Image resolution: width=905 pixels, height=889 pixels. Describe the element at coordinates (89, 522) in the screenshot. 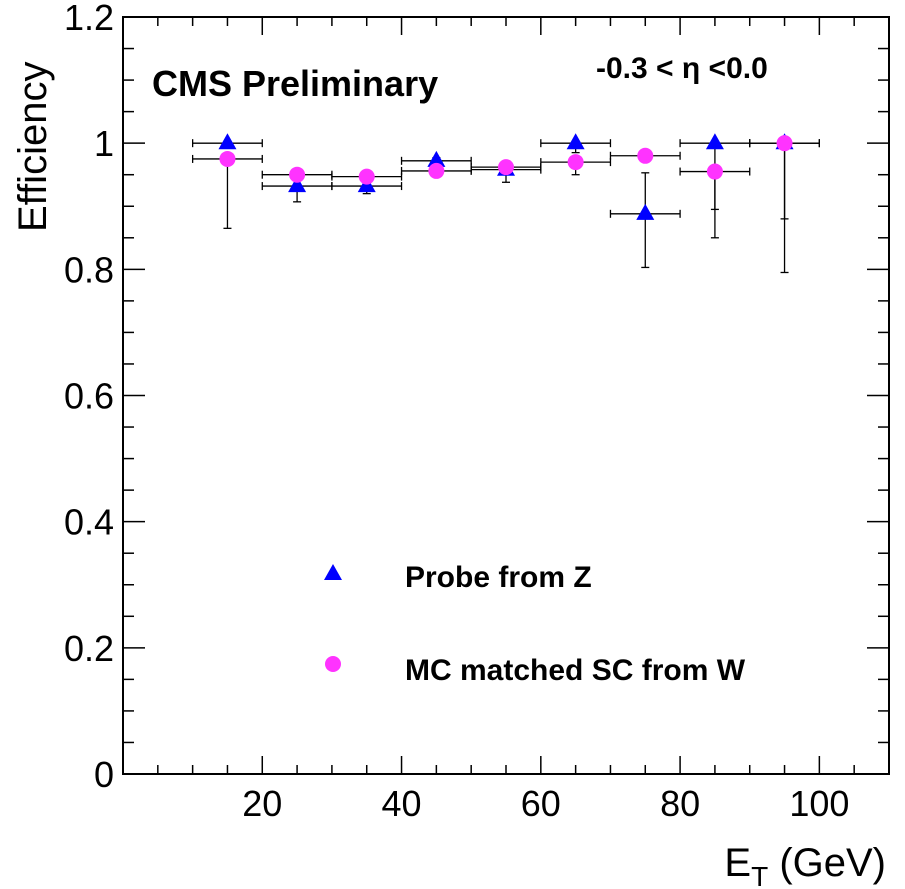

I see `y-tick-label: 0.4` at that location.